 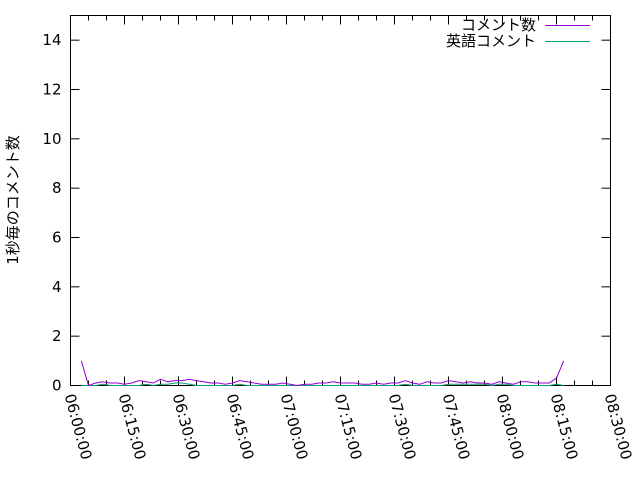 I want to click on y-tick-label: 6, so click(x=57, y=238).